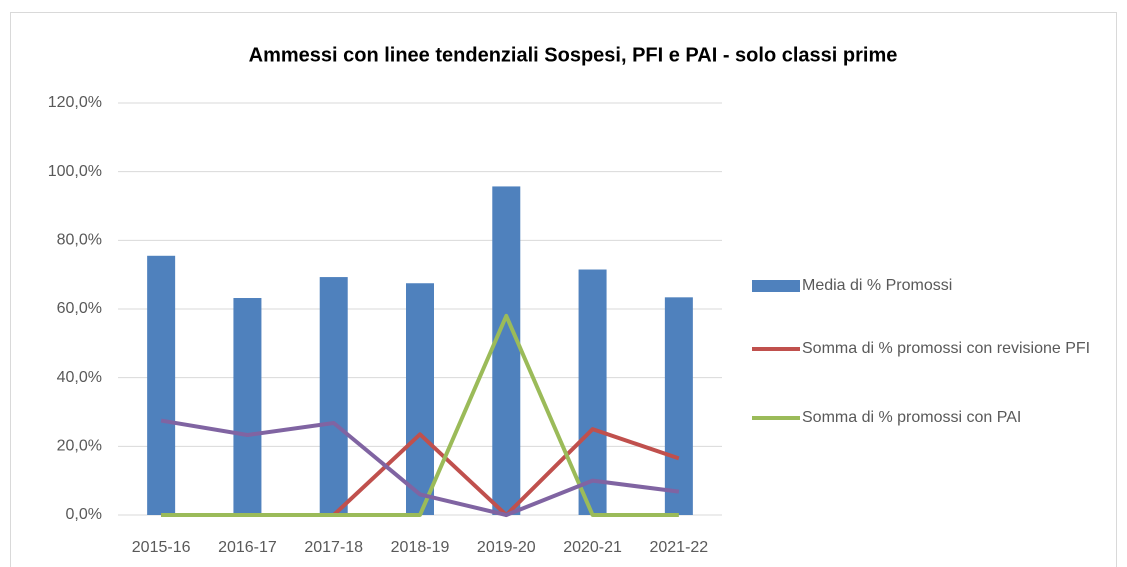 This screenshot has width=1127, height=567. I want to click on y-tick-label: 0,0%, so click(84, 514).